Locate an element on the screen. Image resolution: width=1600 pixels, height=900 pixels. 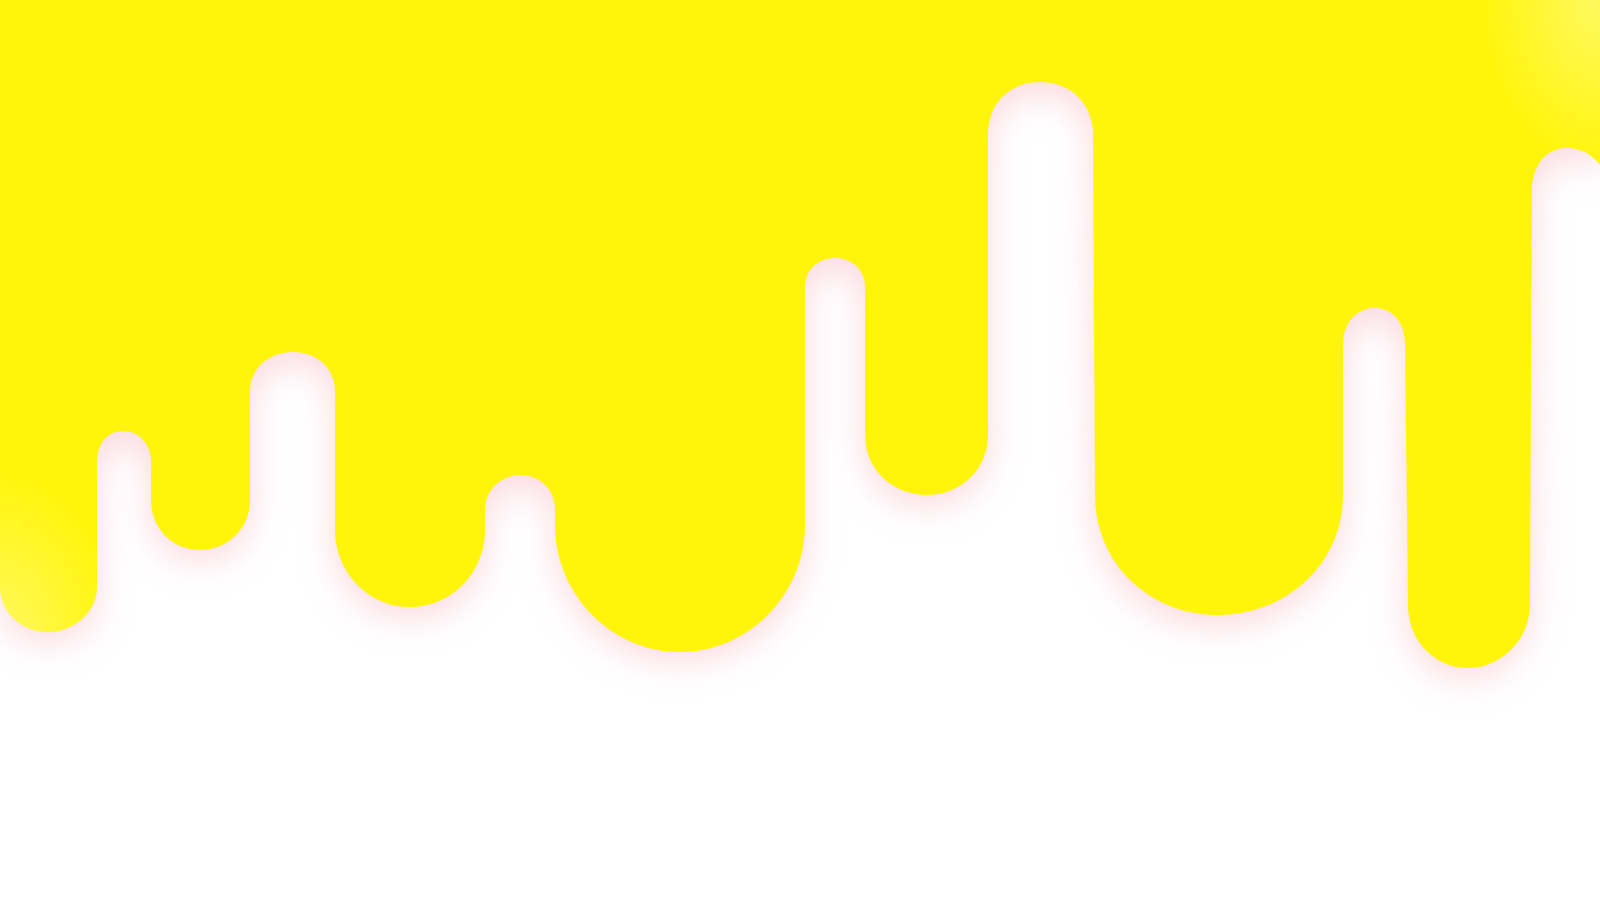
right-corner-highlight is located at coordinates (1540, 85).